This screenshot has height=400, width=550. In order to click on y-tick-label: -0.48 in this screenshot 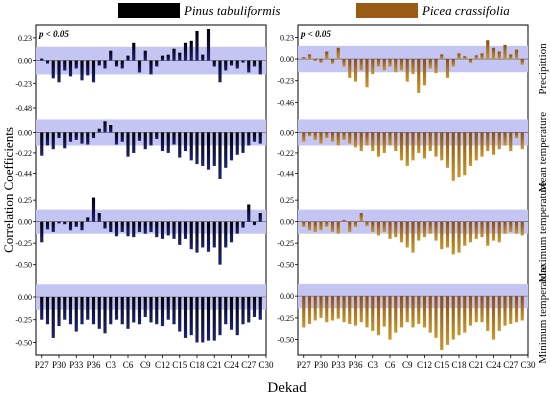, I will do `click(23, 108)`.